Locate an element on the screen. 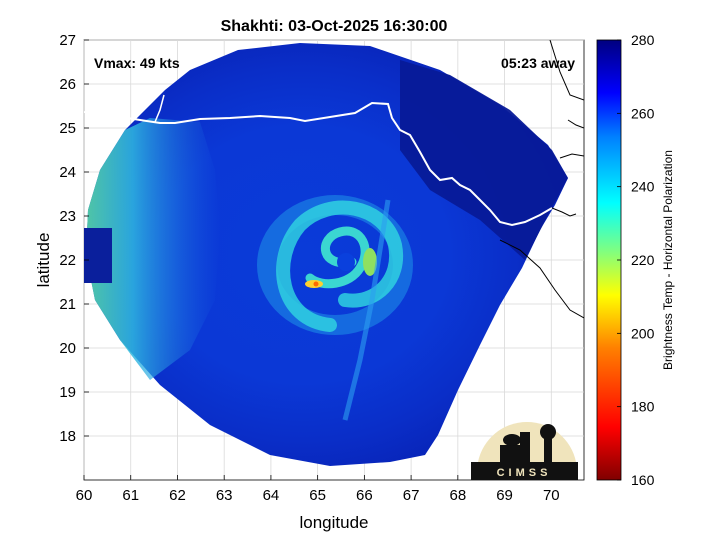 The image size is (720, 540). west-warm-region is located at coordinates (153, 249).